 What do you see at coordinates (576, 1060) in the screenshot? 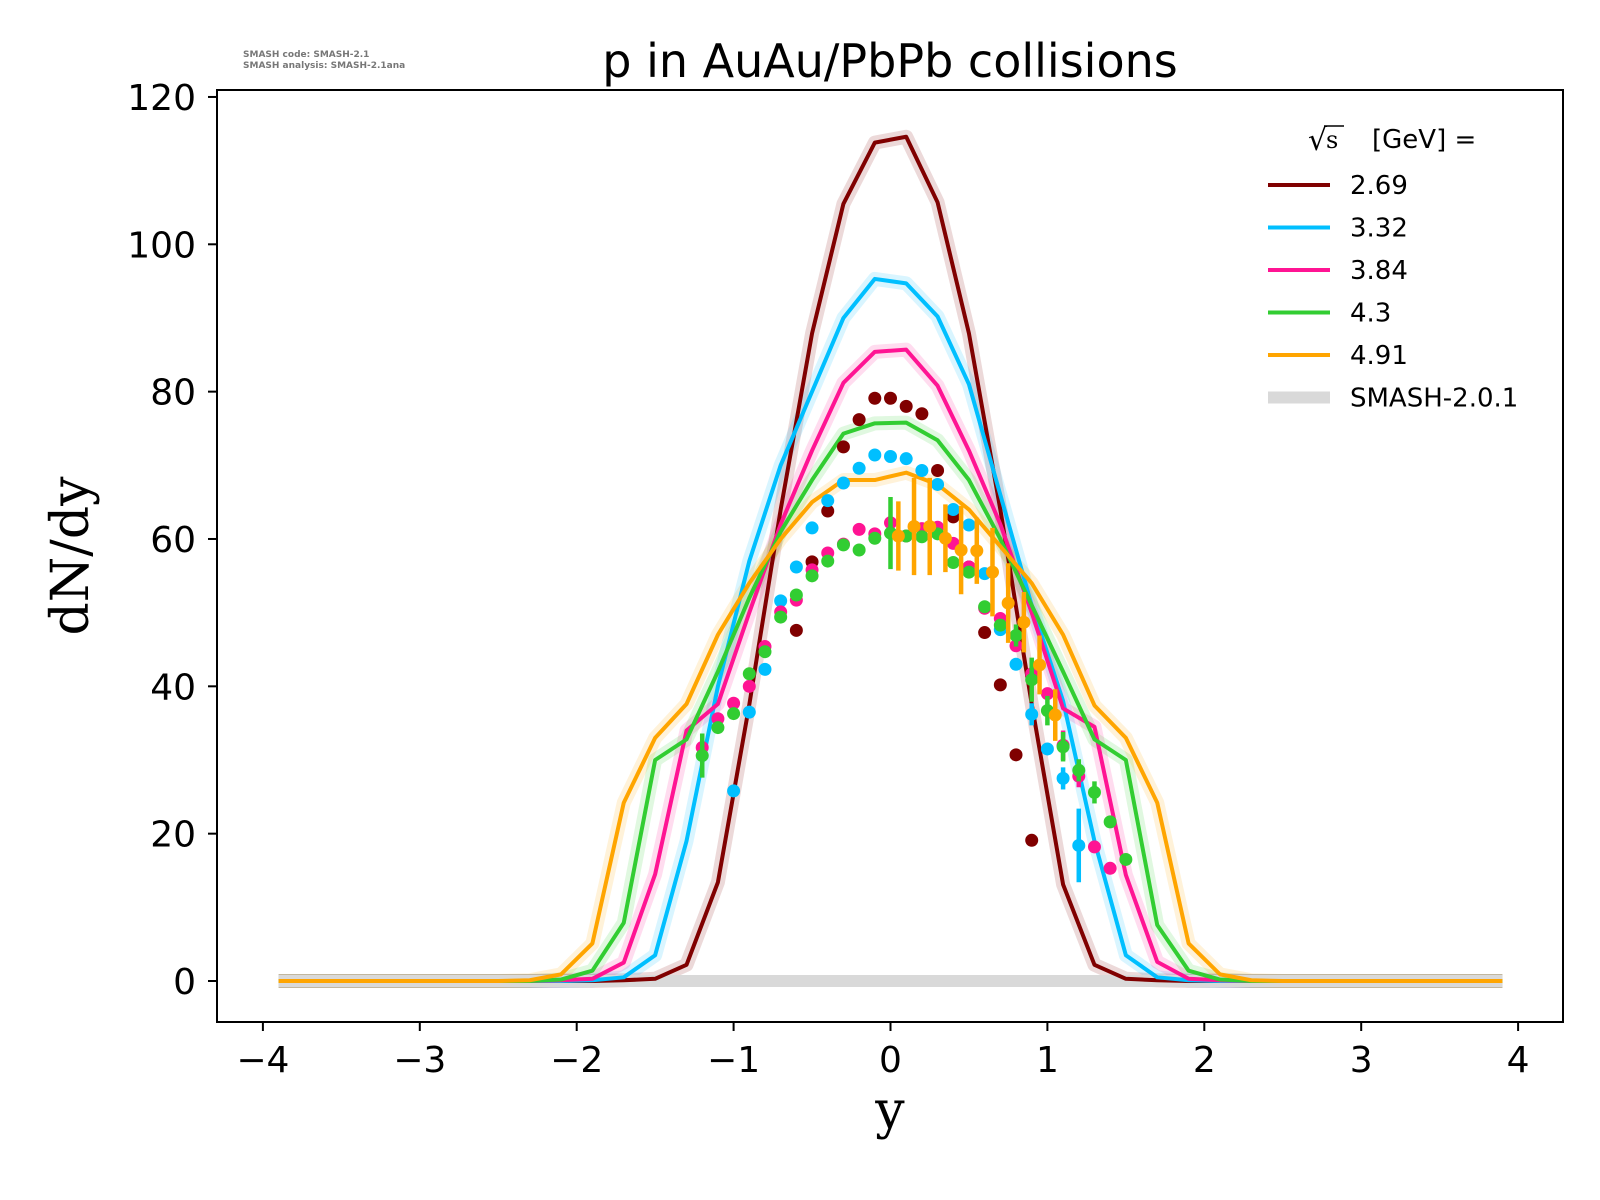
I see `x-tick-label: −2` at bounding box center [576, 1060].